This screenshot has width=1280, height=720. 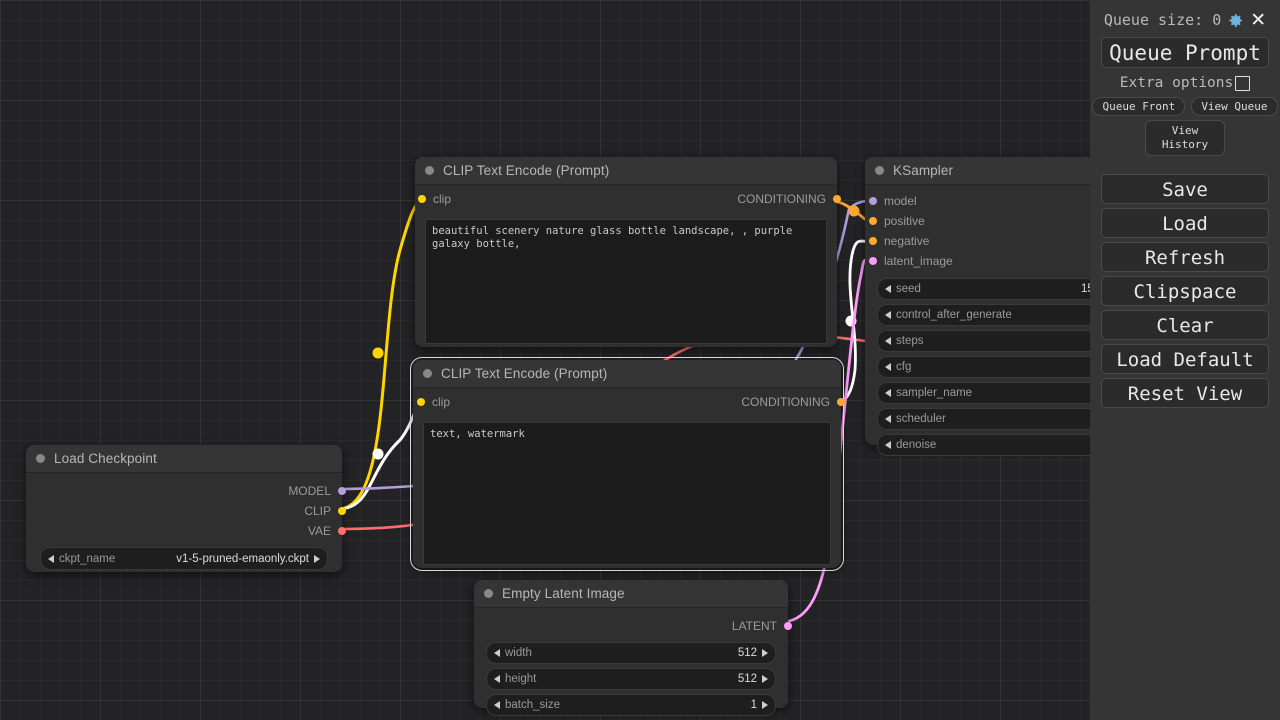 What do you see at coordinates (342, 531) in the screenshot?
I see `pin-vae` at bounding box center [342, 531].